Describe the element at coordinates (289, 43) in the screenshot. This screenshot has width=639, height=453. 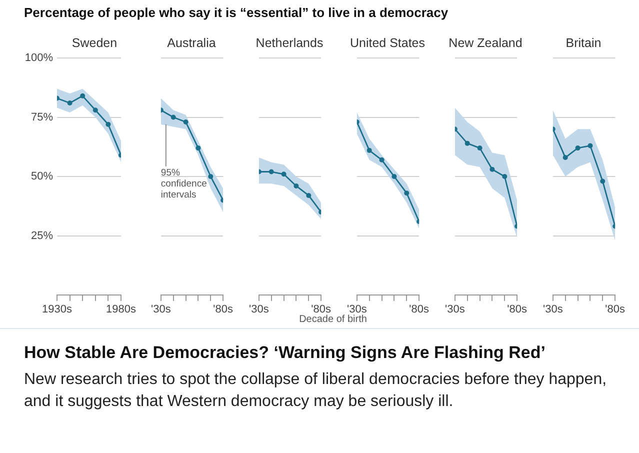
I see `chart-title: Netherlands` at that location.